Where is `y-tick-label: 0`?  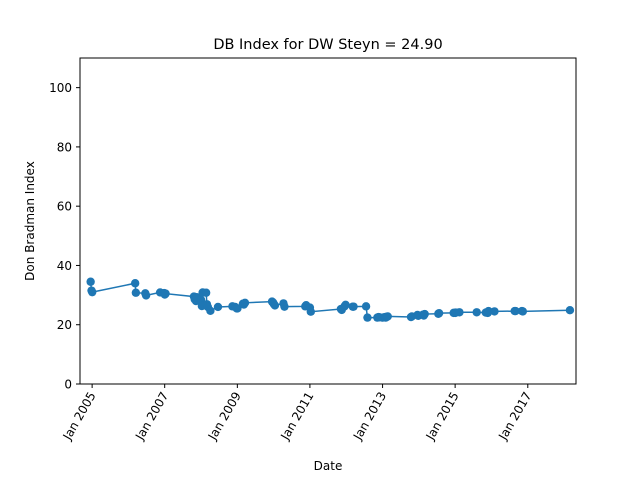 y-tick-label: 0 is located at coordinates (68, 385).